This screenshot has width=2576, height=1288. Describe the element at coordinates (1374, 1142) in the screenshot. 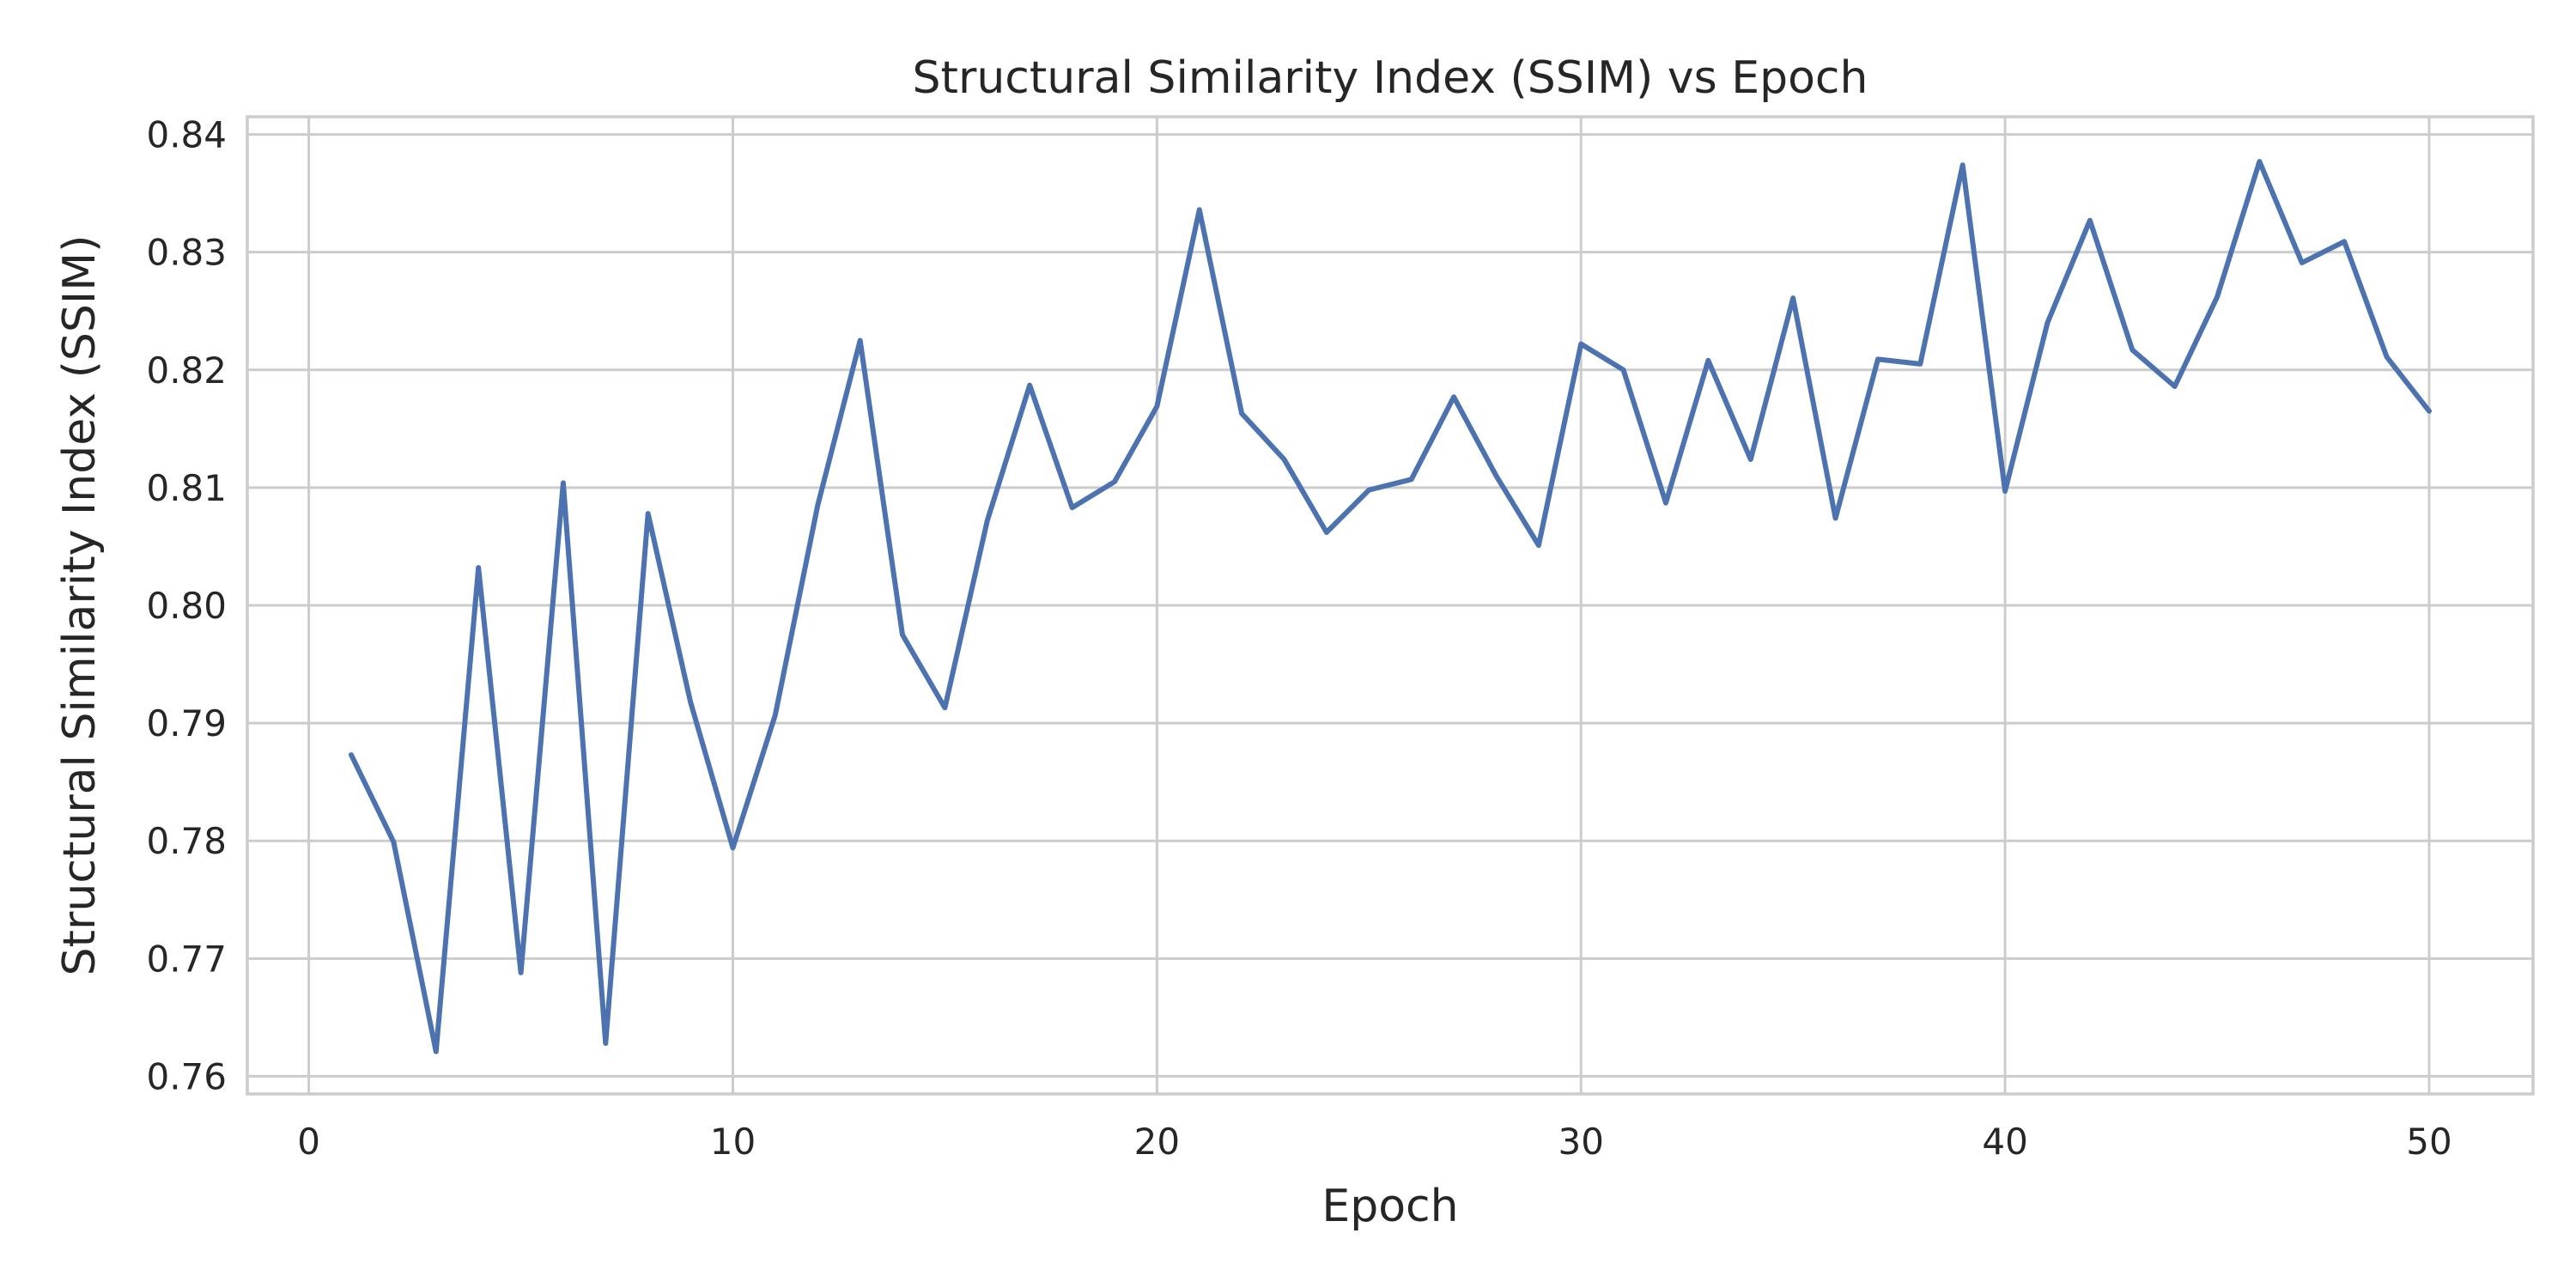

I see `x-tick-labels: 0 10 20 30 40 50` at that location.